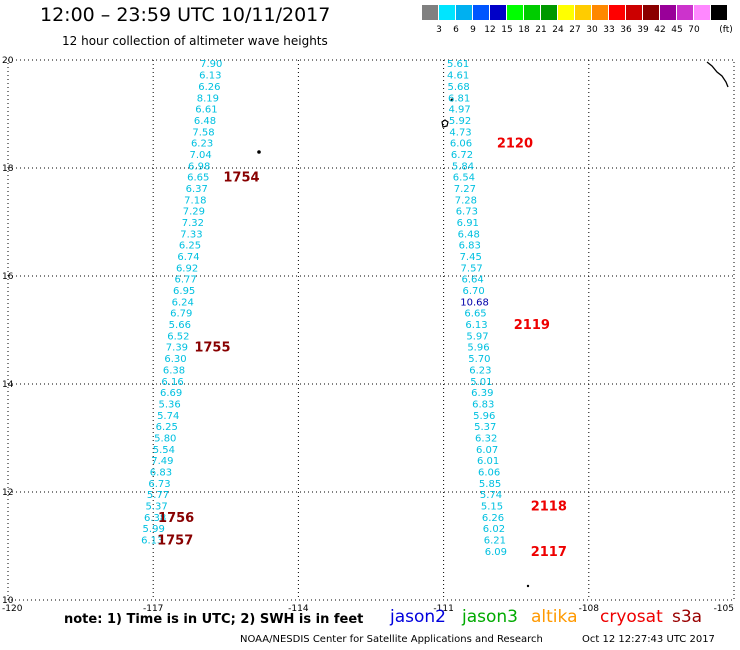  What do you see at coordinates (158, 495) in the screenshot?
I see `wave-height-value: 5.77` at bounding box center [158, 495].